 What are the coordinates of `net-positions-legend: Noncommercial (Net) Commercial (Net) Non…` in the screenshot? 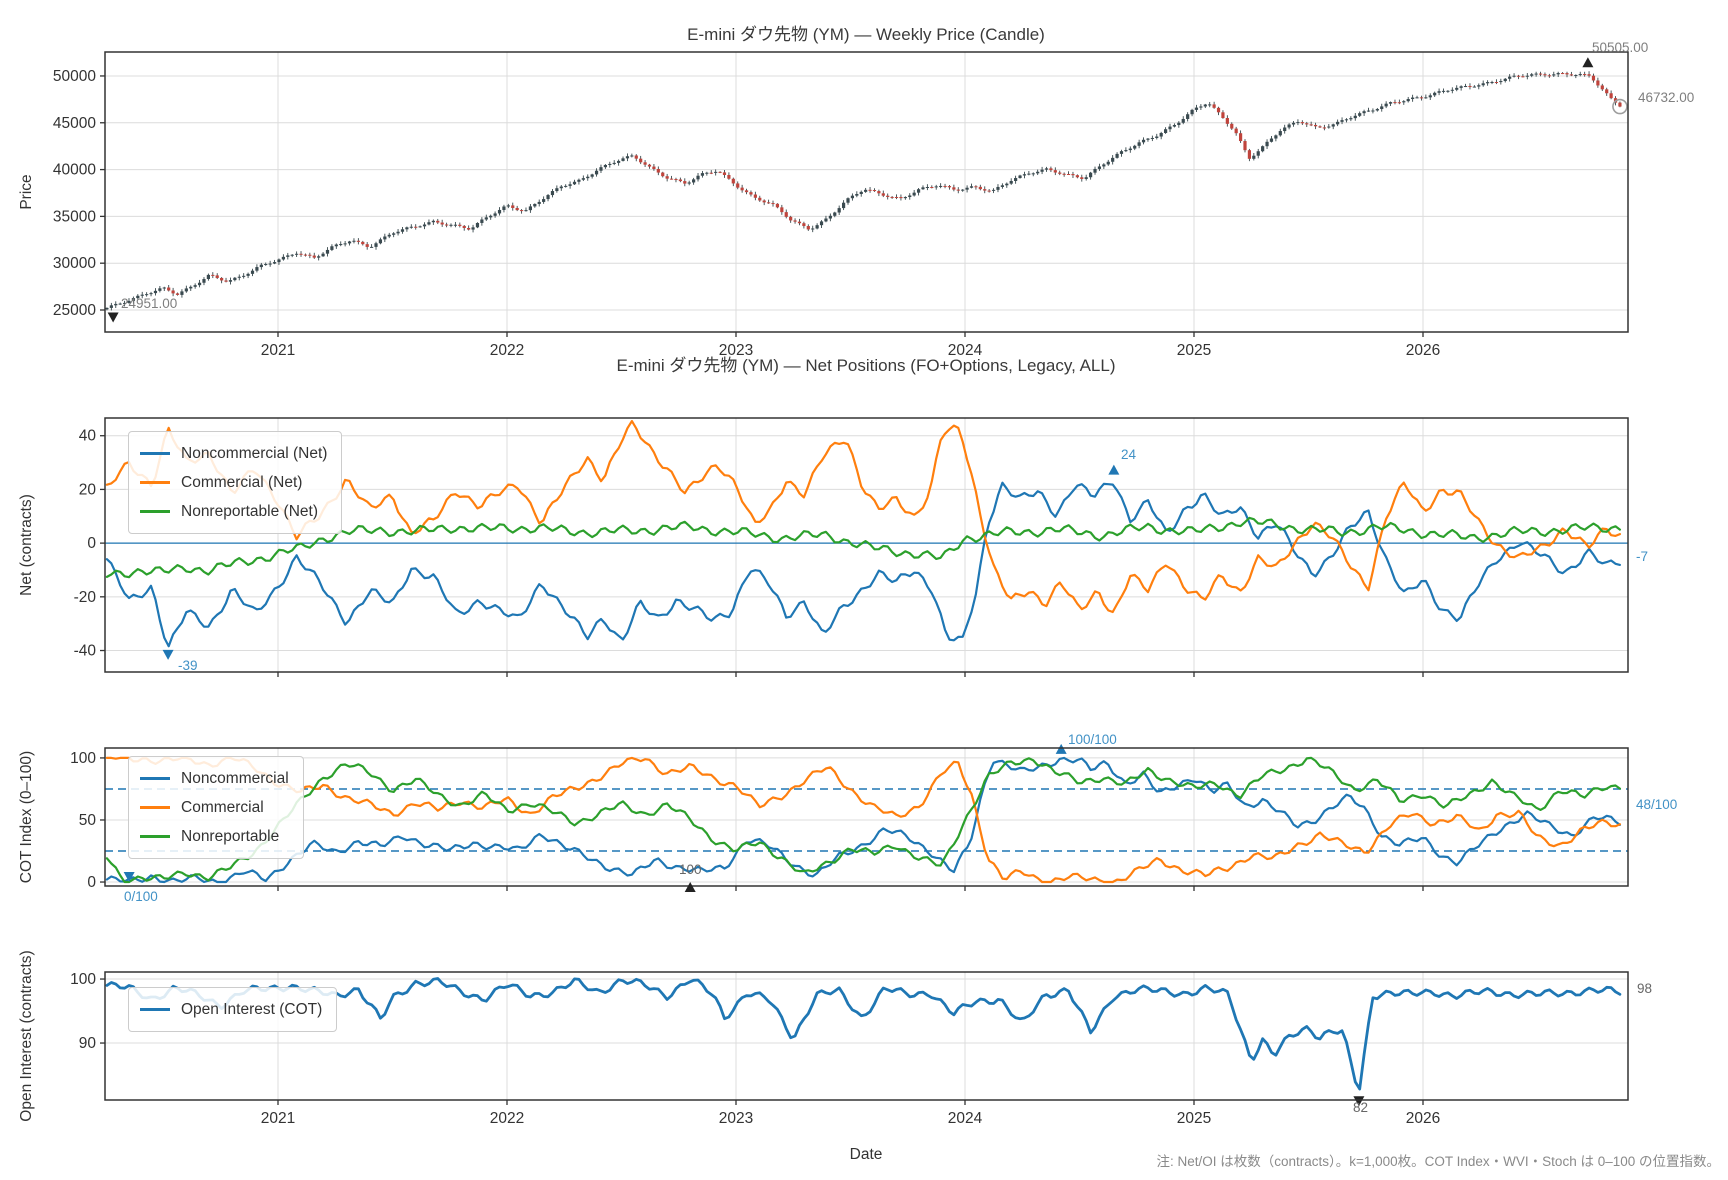 It's located at (235, 482).